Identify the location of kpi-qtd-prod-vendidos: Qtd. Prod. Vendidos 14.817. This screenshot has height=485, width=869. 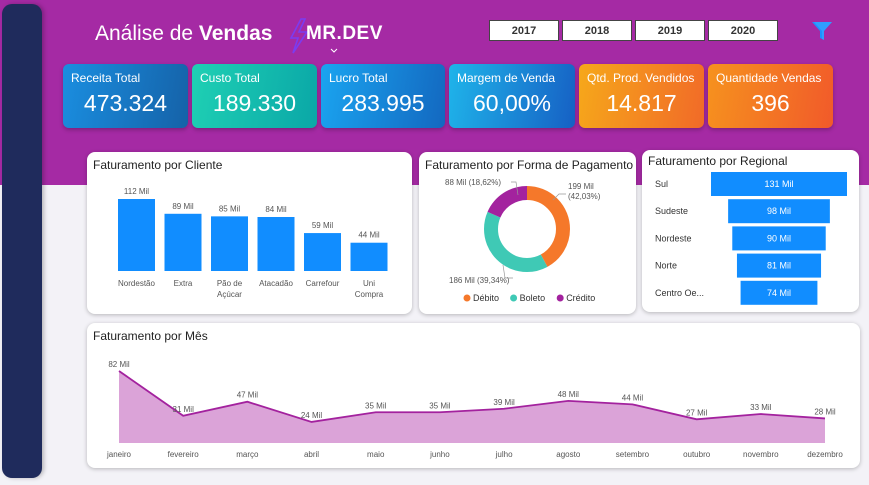
(641, 96).